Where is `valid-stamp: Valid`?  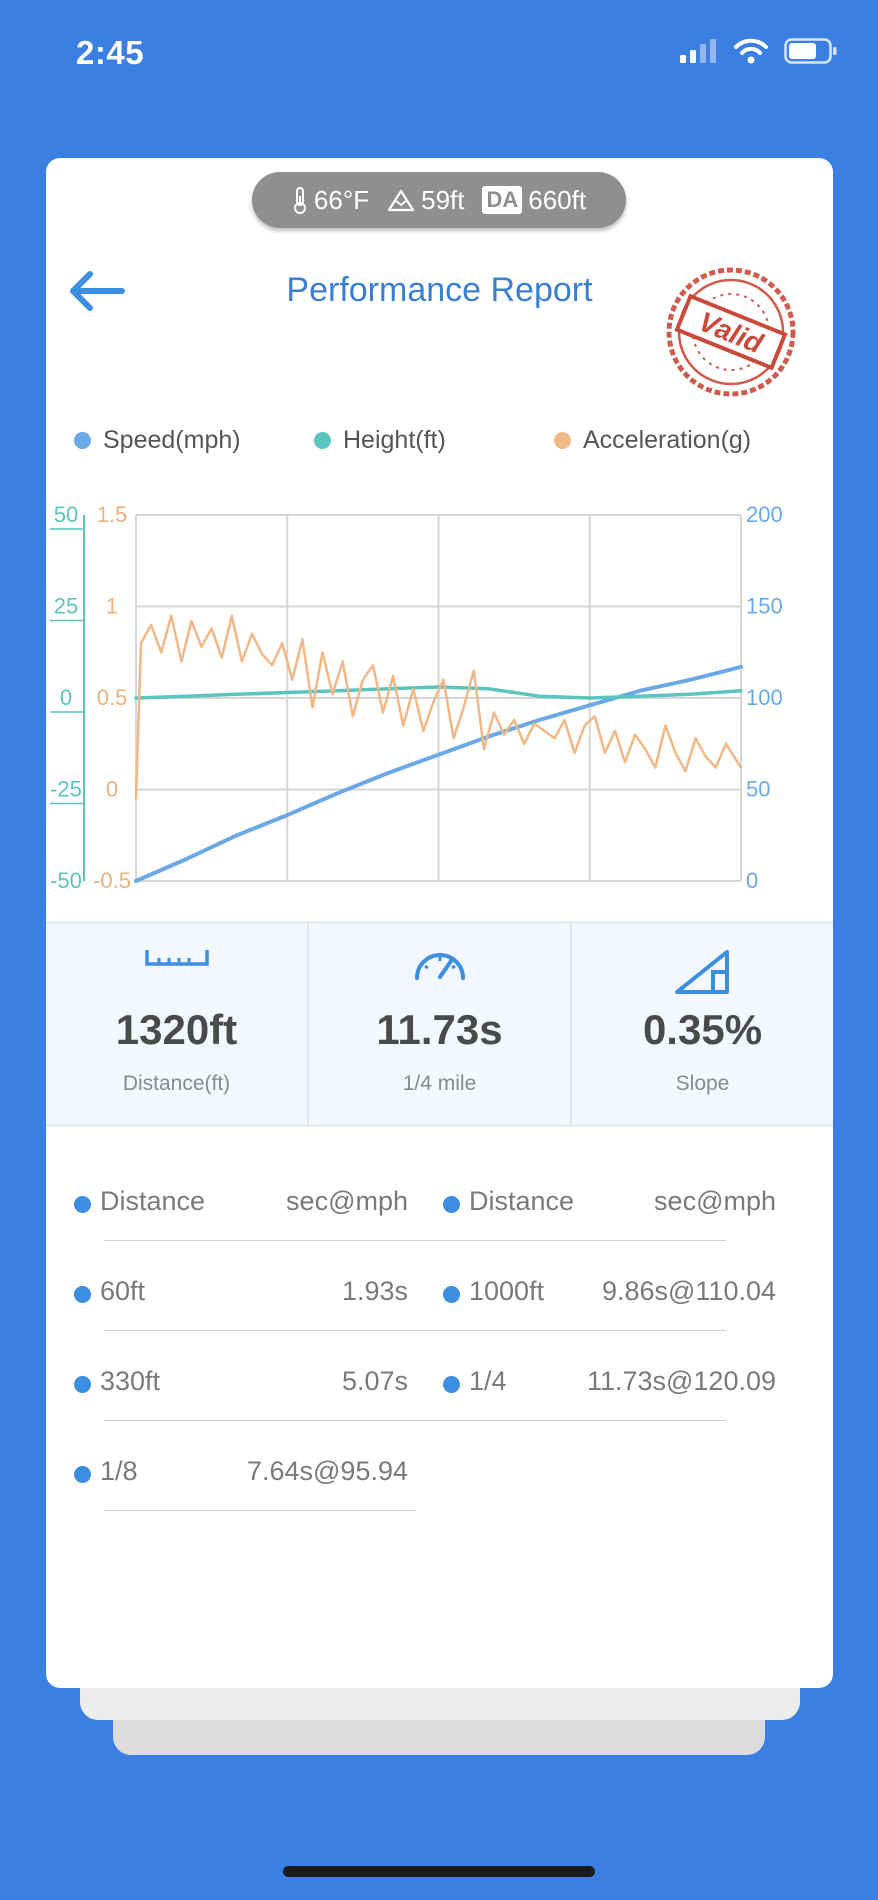
valid-stamp: Valid is located at coordinates (731, 332).